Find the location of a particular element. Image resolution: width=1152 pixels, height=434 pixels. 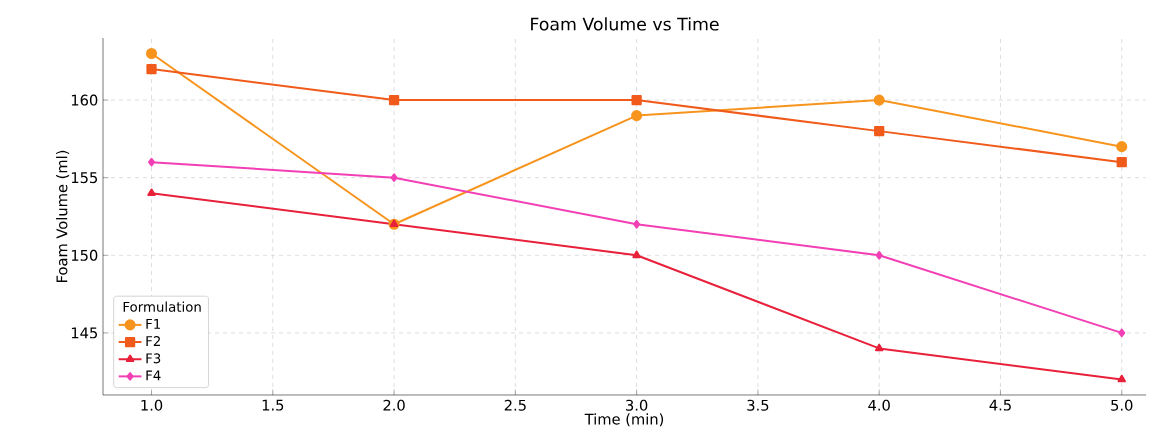

x-tick-label: 5.0 is located at coordinates (1122, 405).